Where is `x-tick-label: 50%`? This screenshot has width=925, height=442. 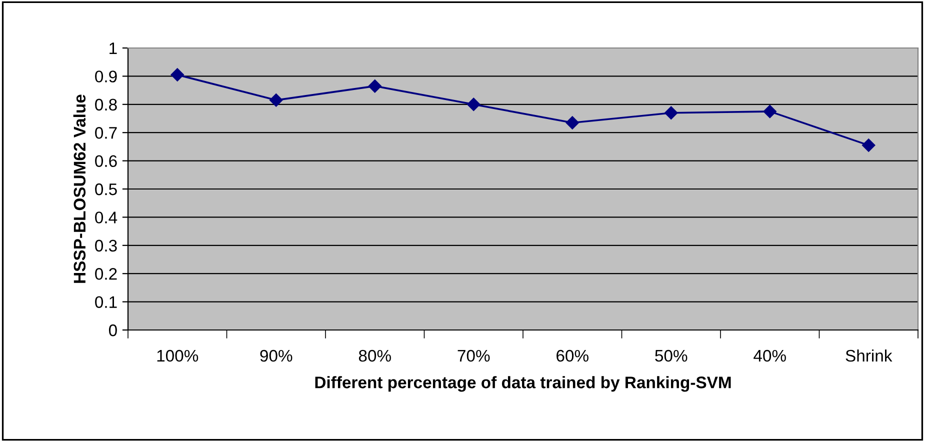 x-tick-label: 50% is located at coordinates (671, 356).